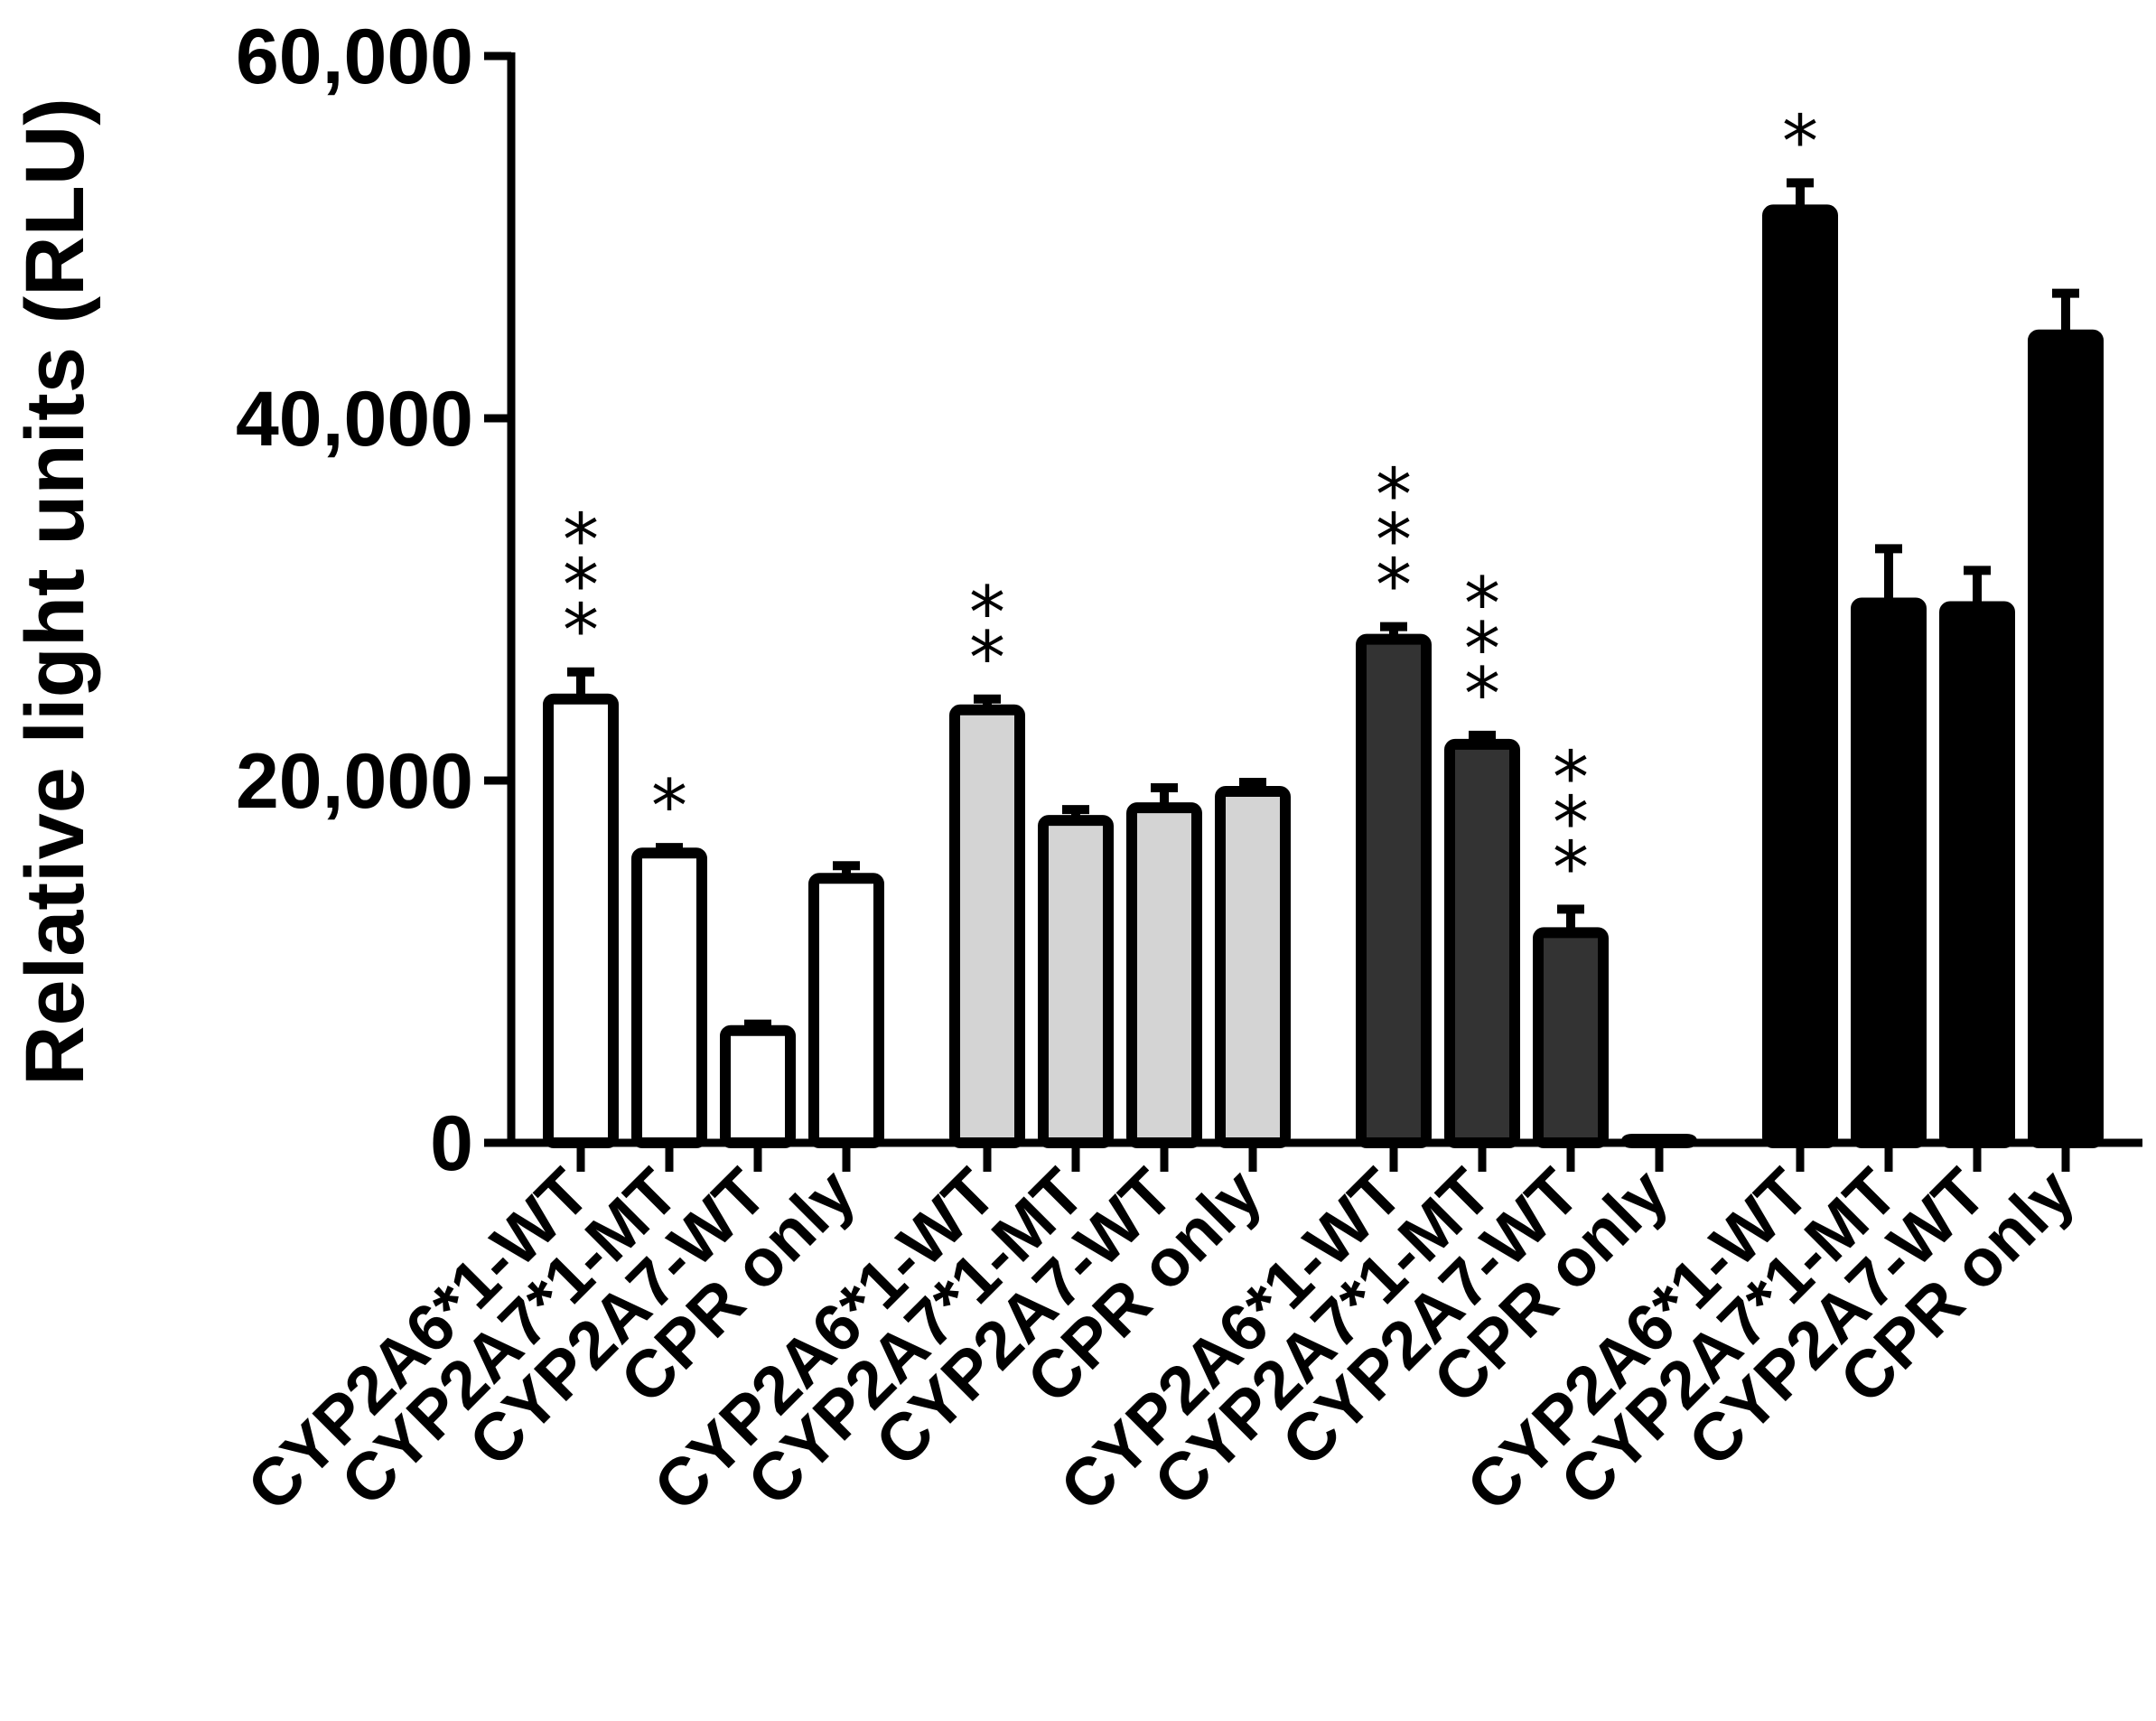  I want to click on y-tick-label: 0, so click(452, 1143).